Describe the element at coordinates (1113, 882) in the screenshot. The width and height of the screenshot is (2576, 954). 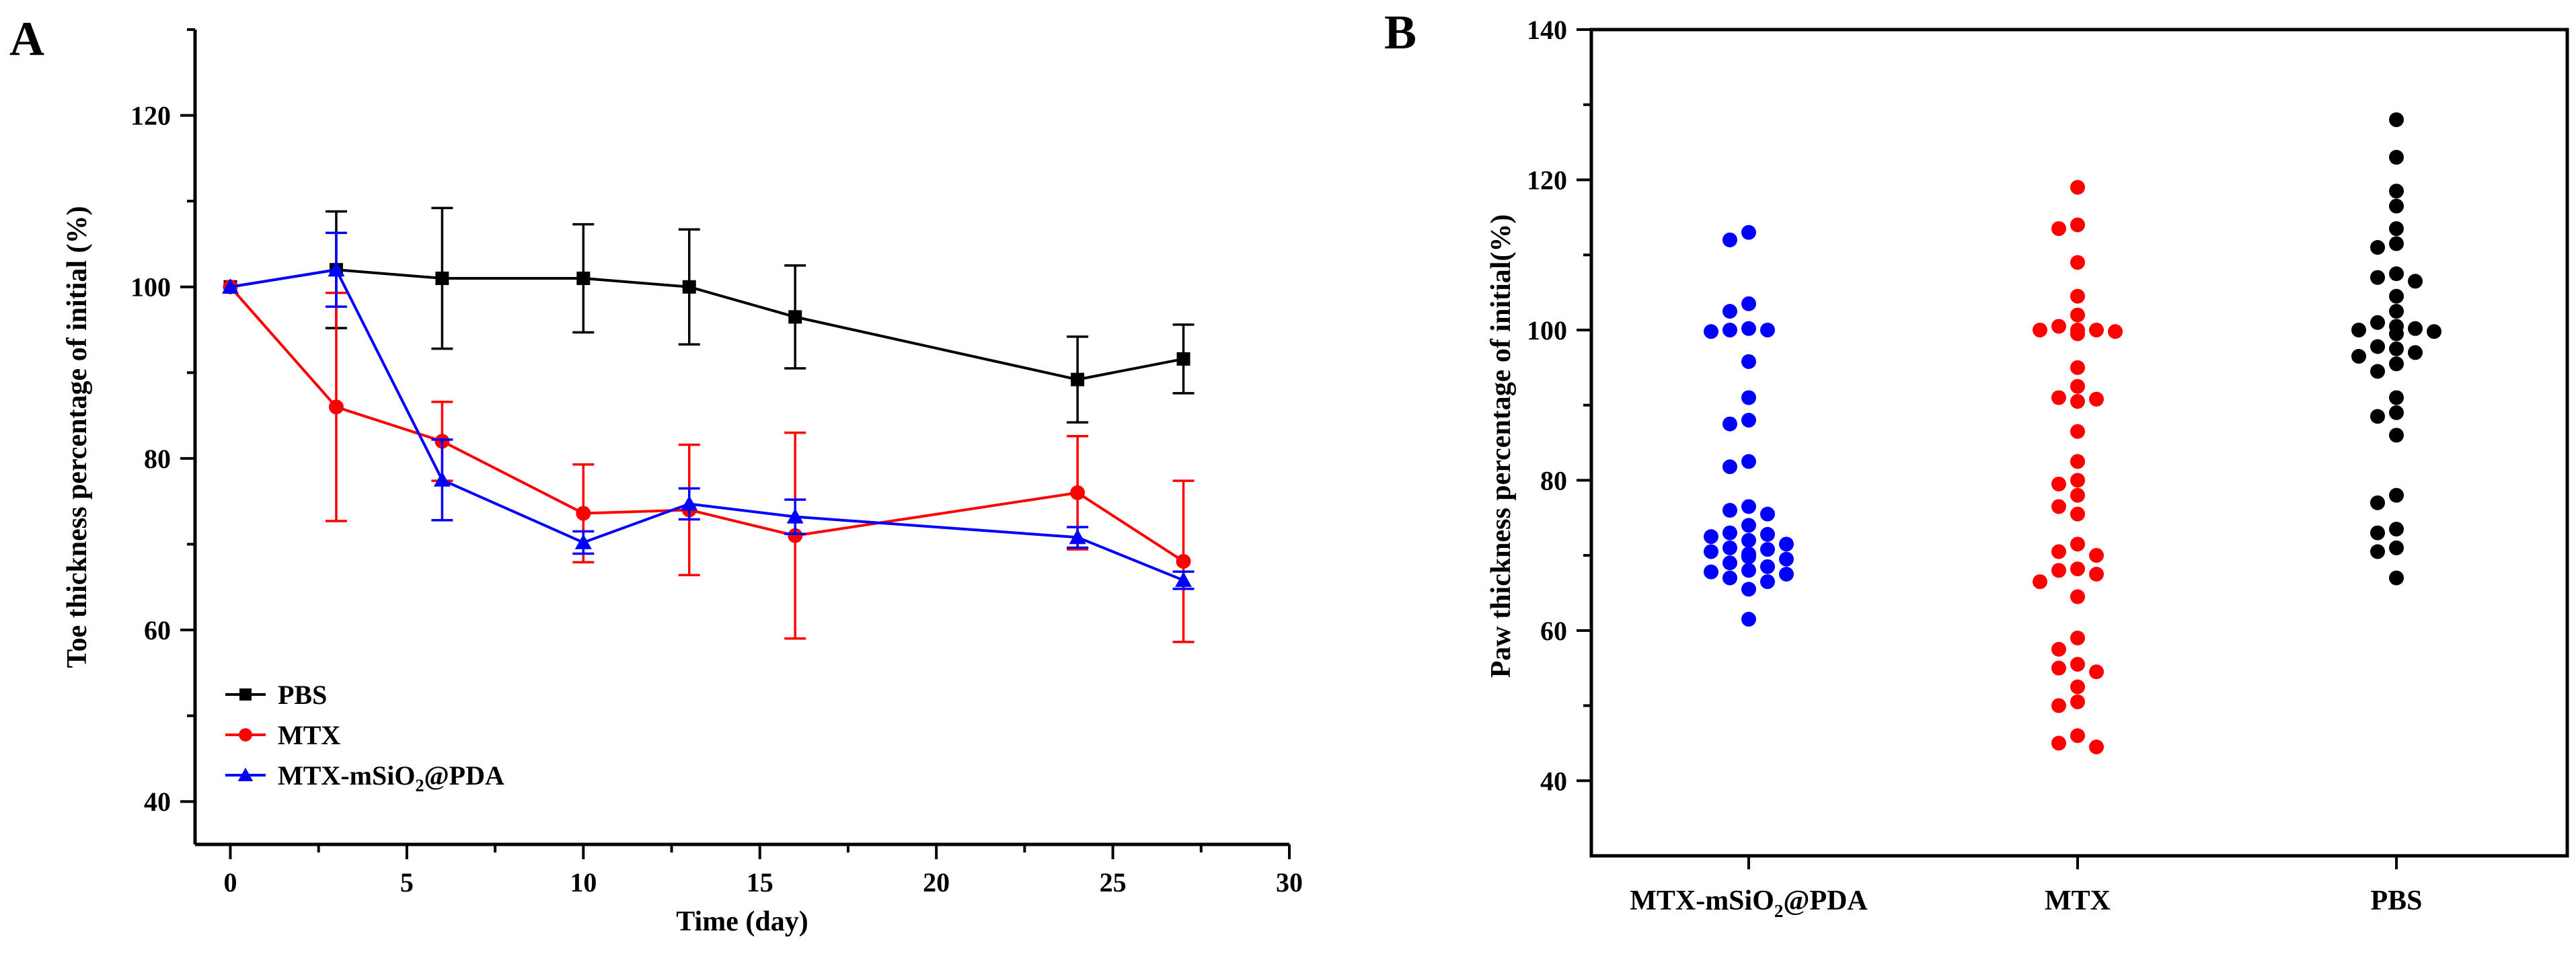
I see `x-tick-label: 25` at that location.